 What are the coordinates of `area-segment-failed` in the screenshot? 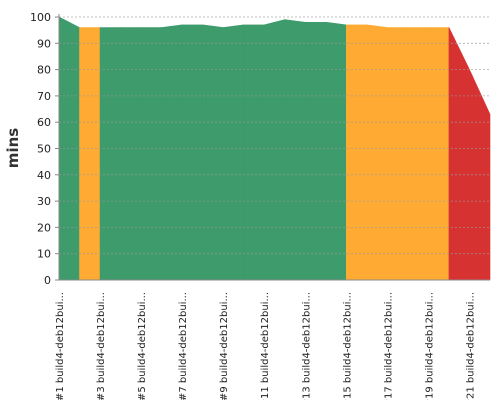 It's located at (459, 154).